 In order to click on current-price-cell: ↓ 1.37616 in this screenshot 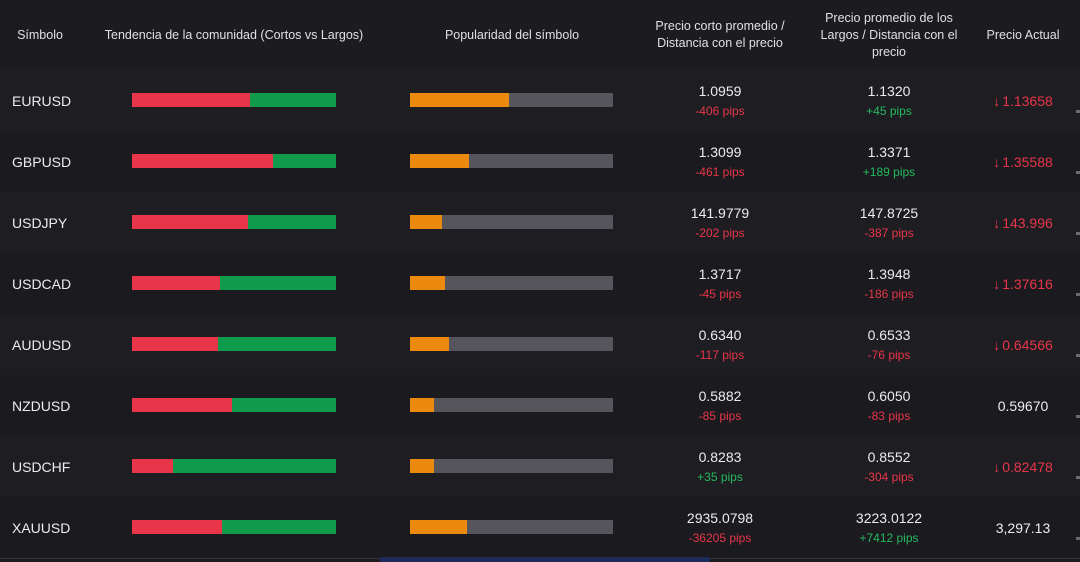, I will do `click(1023, 283)`.